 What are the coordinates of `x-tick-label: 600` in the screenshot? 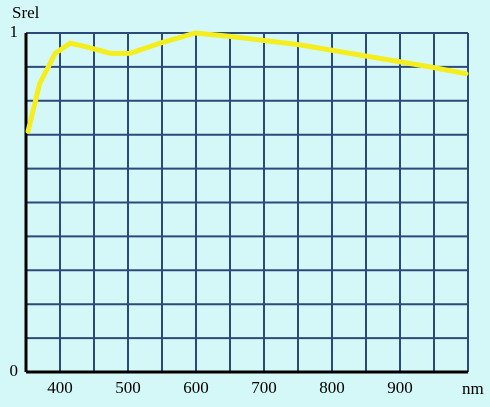 It's located at (196, 387).